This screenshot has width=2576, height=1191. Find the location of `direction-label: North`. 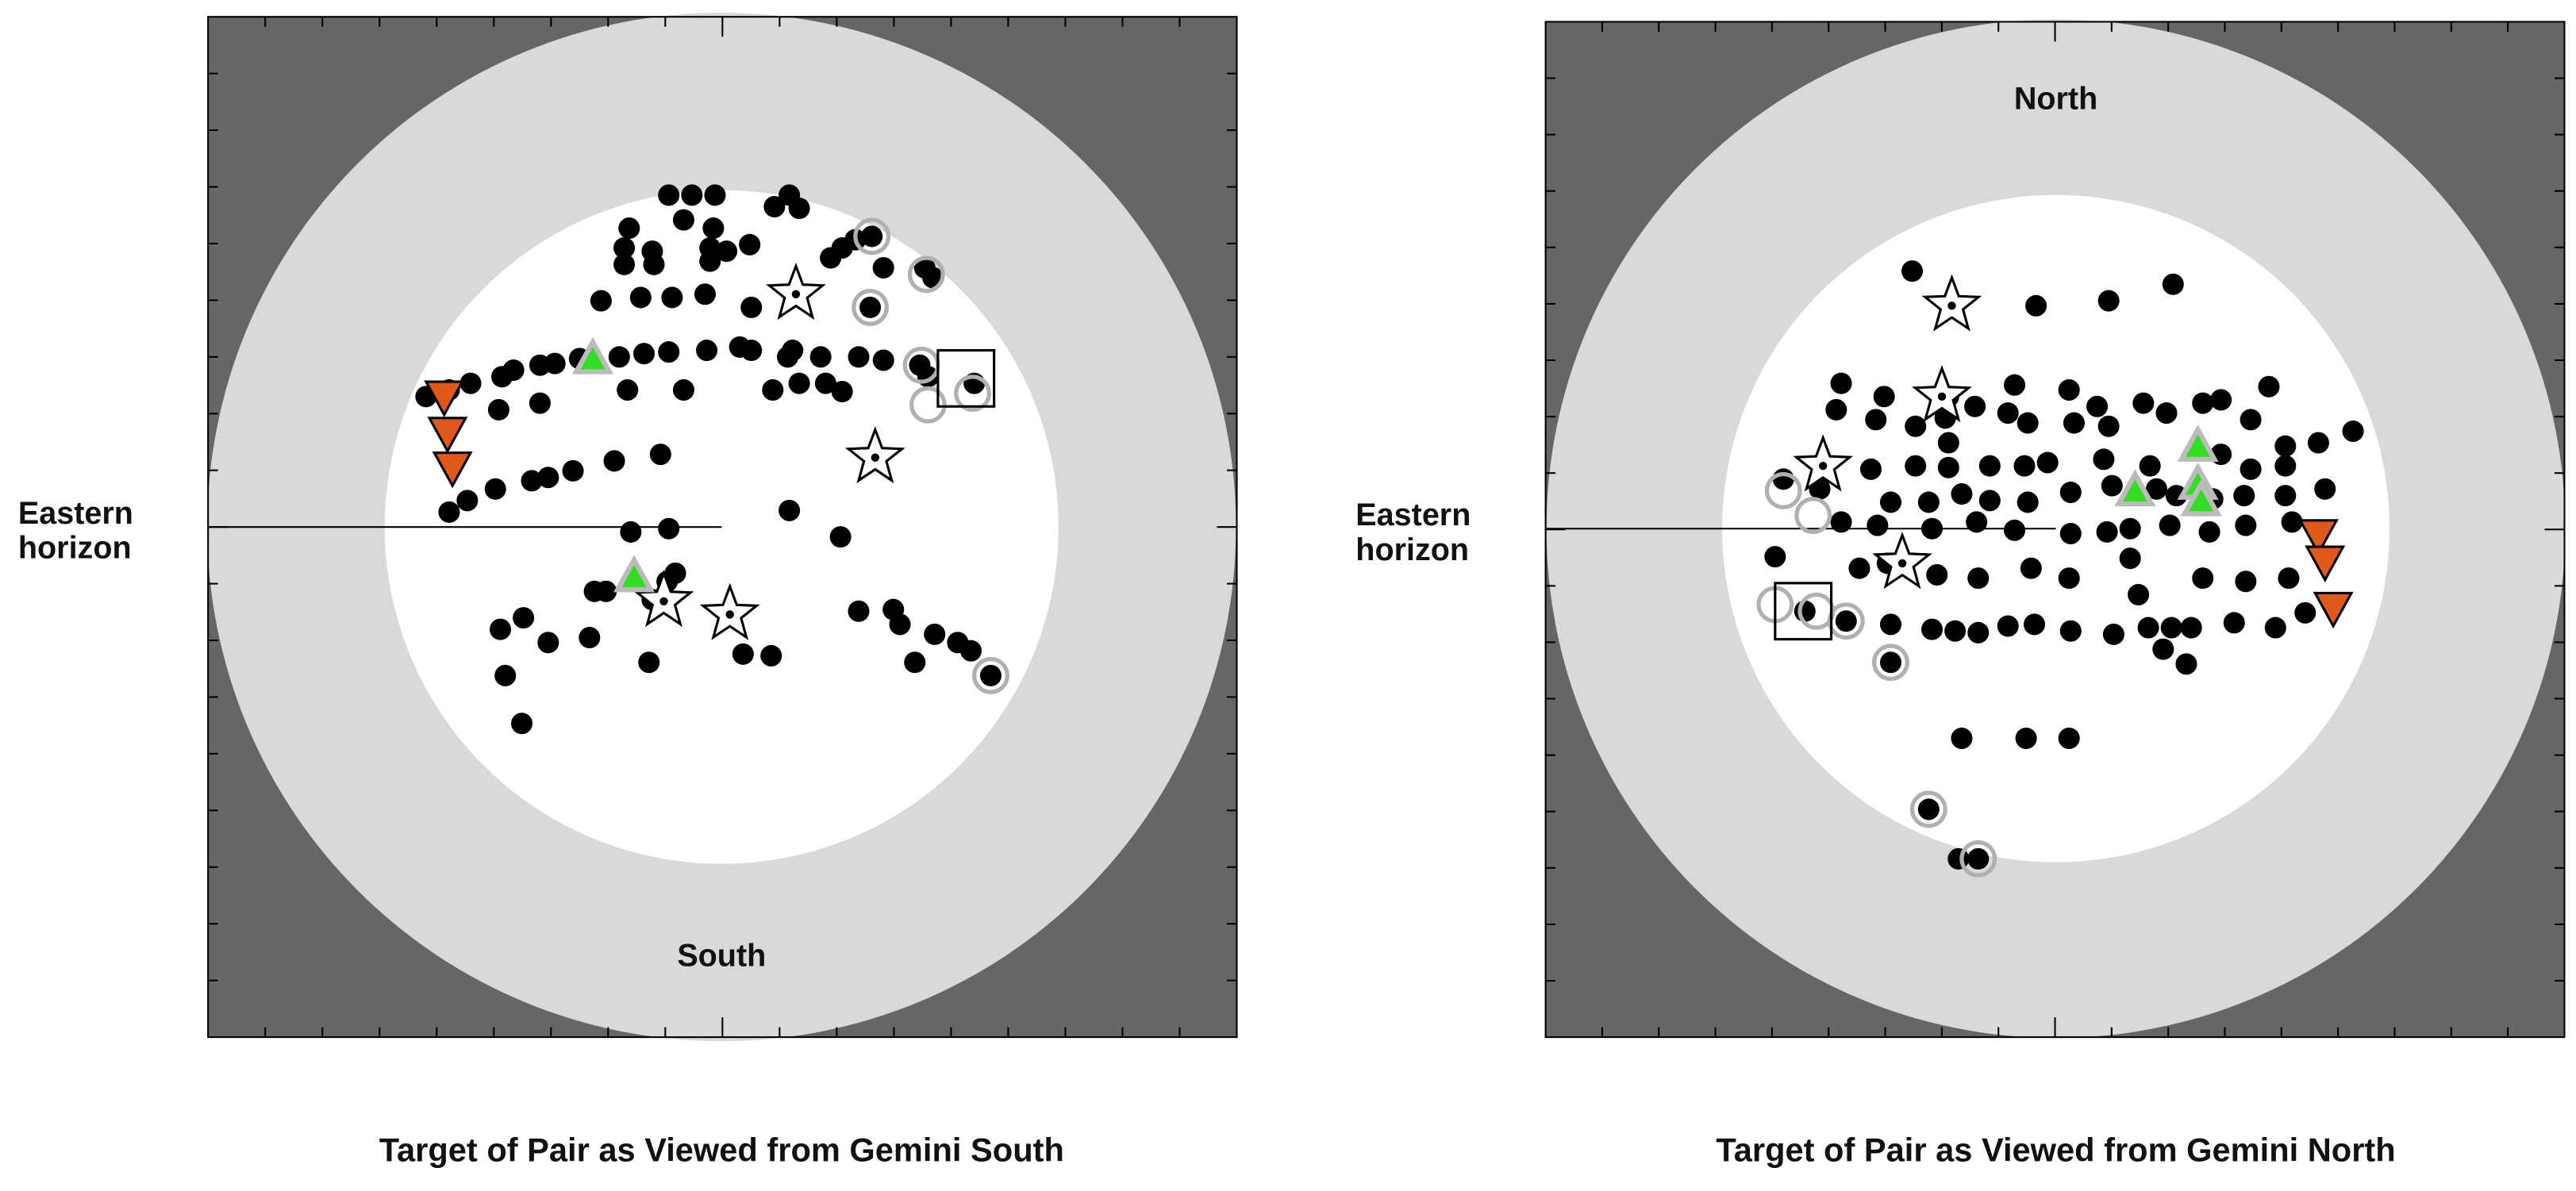

direction-label: North is located at coordinates (2055, 100).